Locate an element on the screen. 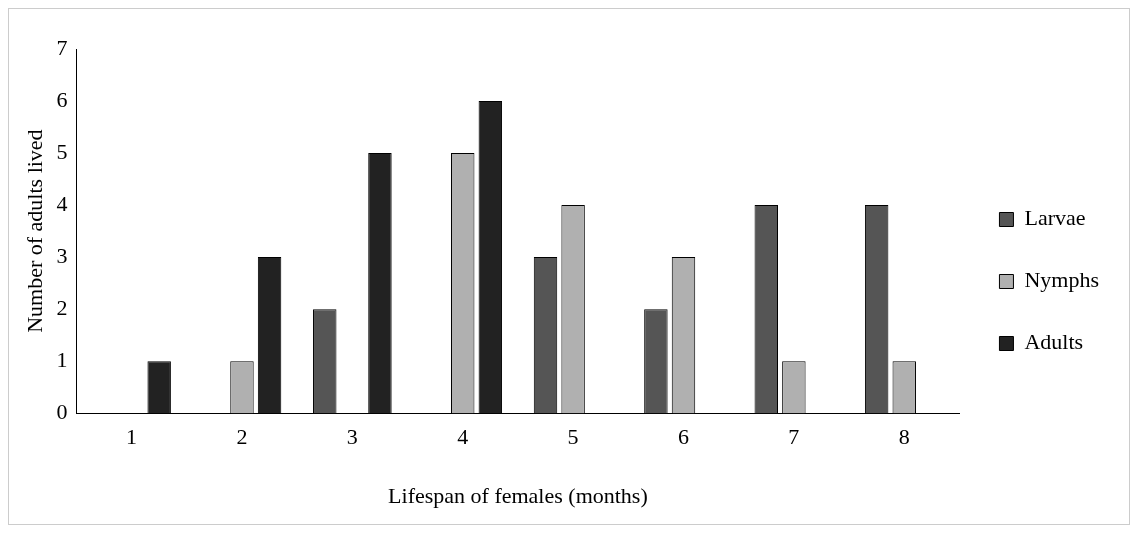 Image resolution: width=1139 pixels, height=533 pixels. x-tick-label: 7 is located at coordinates (794, 437).